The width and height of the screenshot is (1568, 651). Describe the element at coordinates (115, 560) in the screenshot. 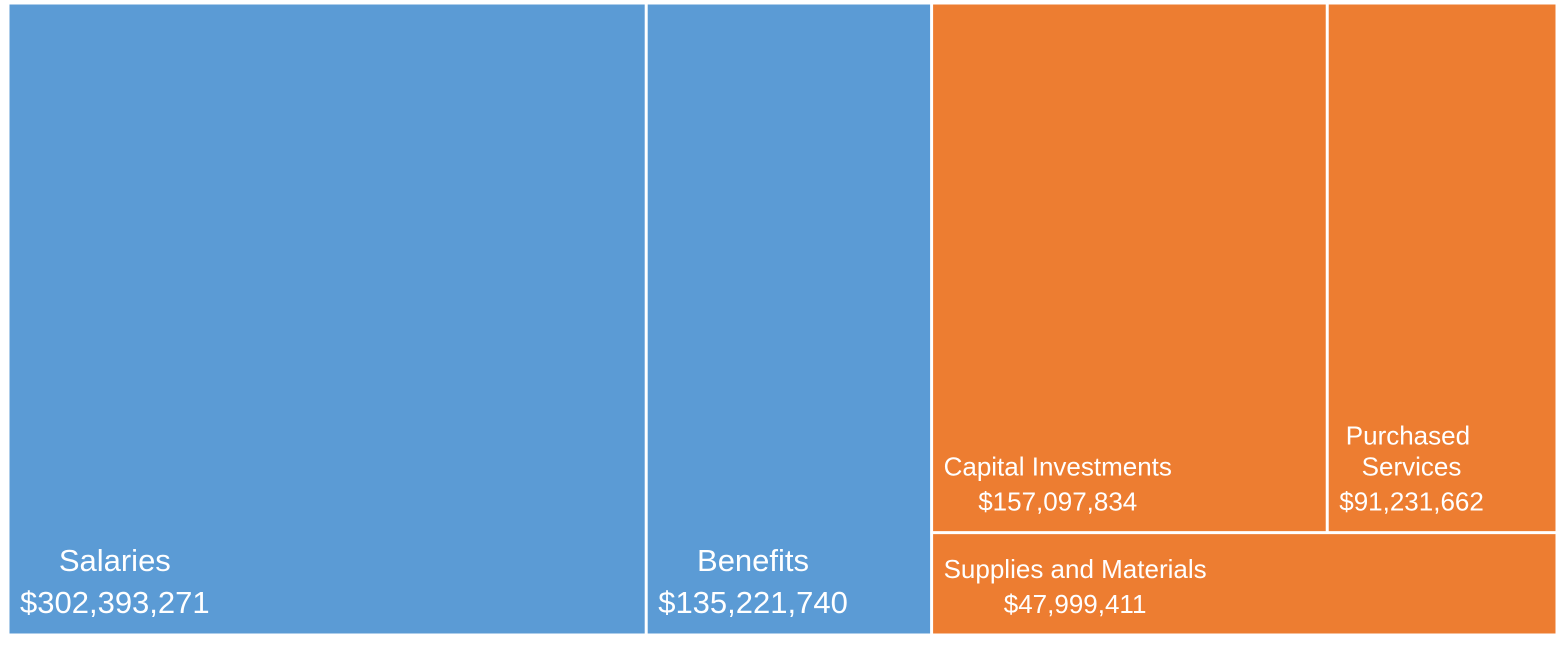

I see `tile-label: Salaries` at that location.